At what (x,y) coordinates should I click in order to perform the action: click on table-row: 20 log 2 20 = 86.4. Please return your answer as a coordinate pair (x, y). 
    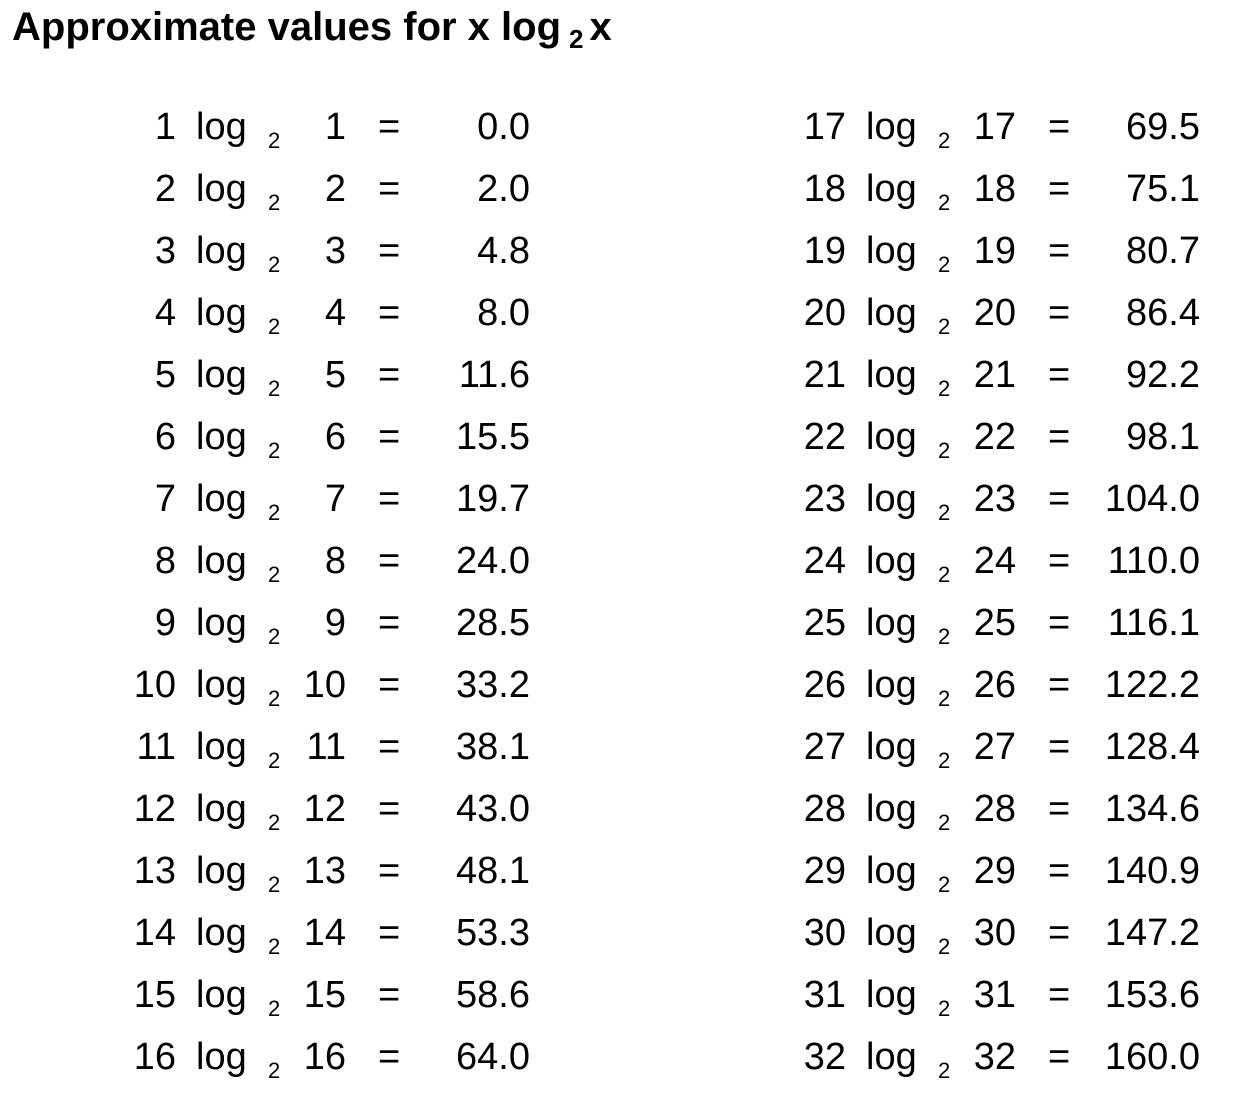
    Looking at the image, I should click on (952, 317).